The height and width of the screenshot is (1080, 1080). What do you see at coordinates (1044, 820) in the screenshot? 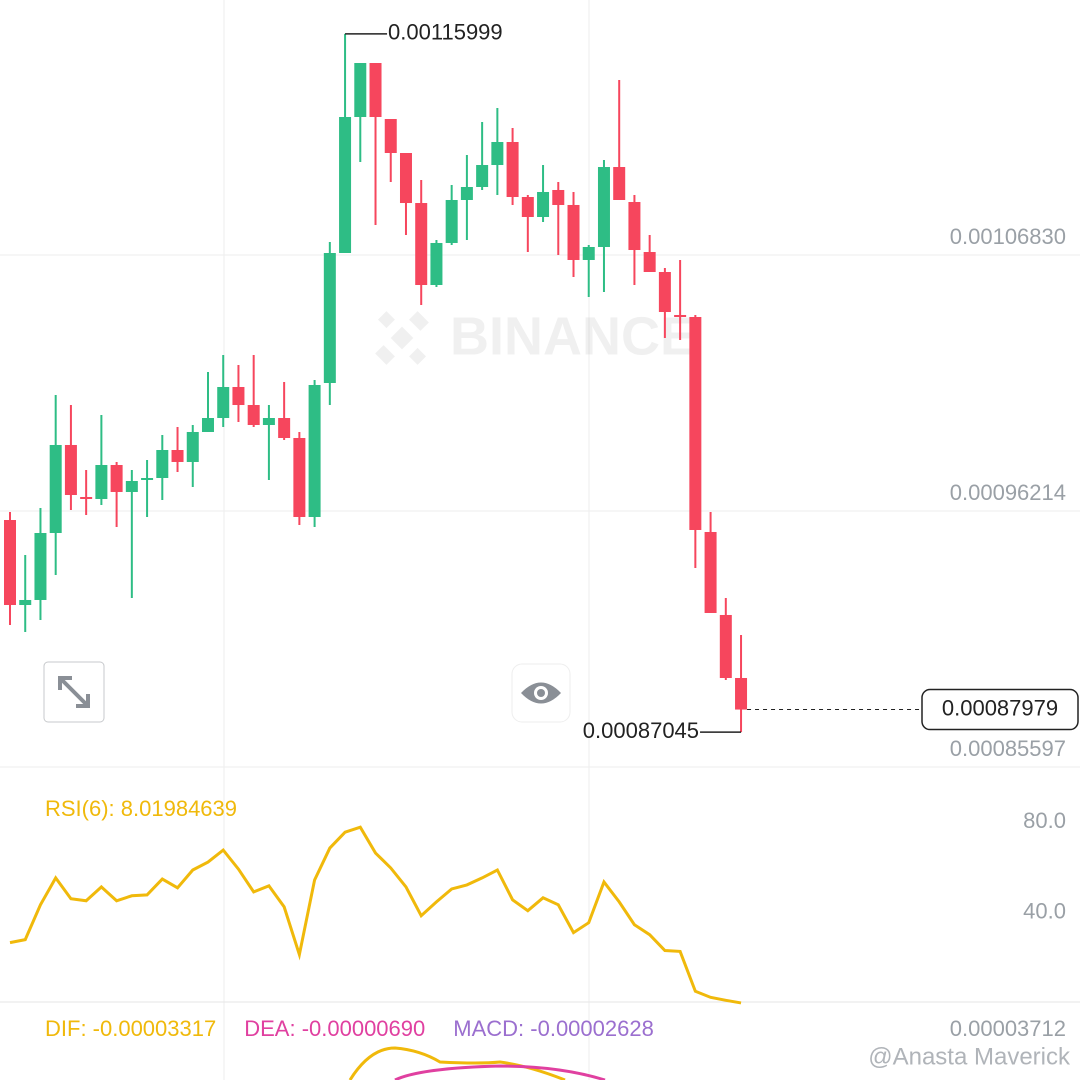
I see `rsi-tick-label: 80.0` at bounding box center [1044, 820].